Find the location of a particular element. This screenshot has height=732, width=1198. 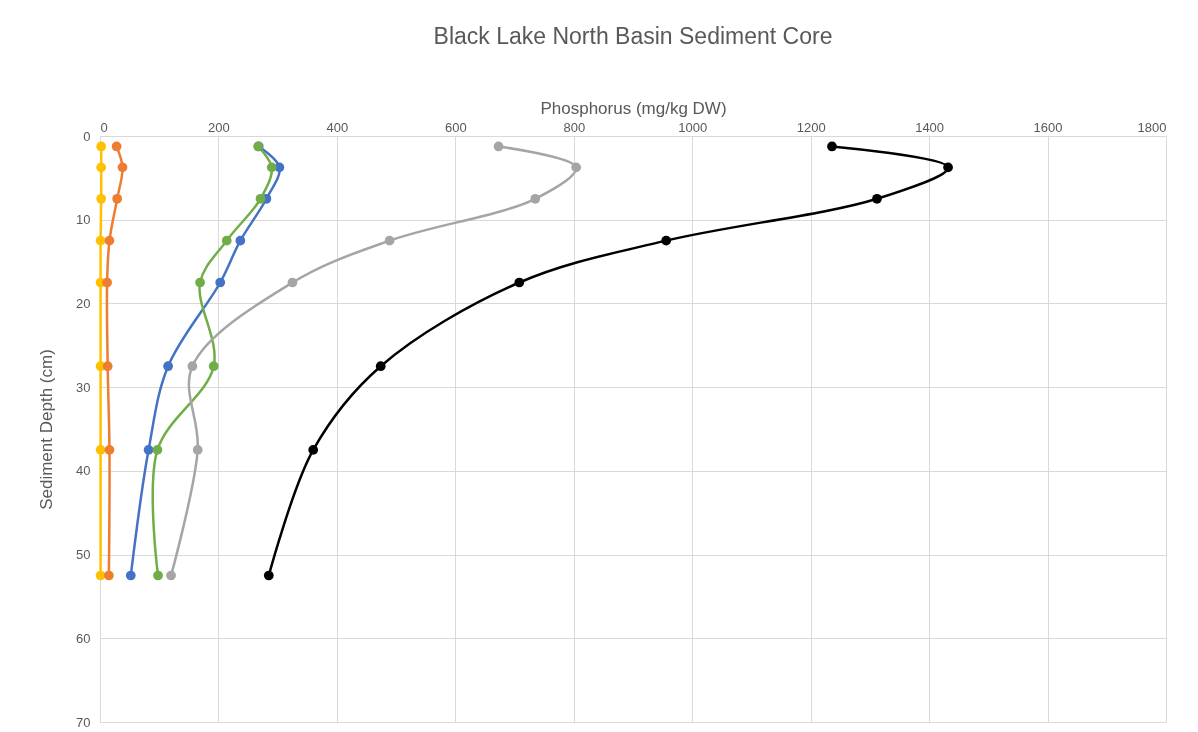

x-tick-label: 200 is located at coordinates (219, 127).